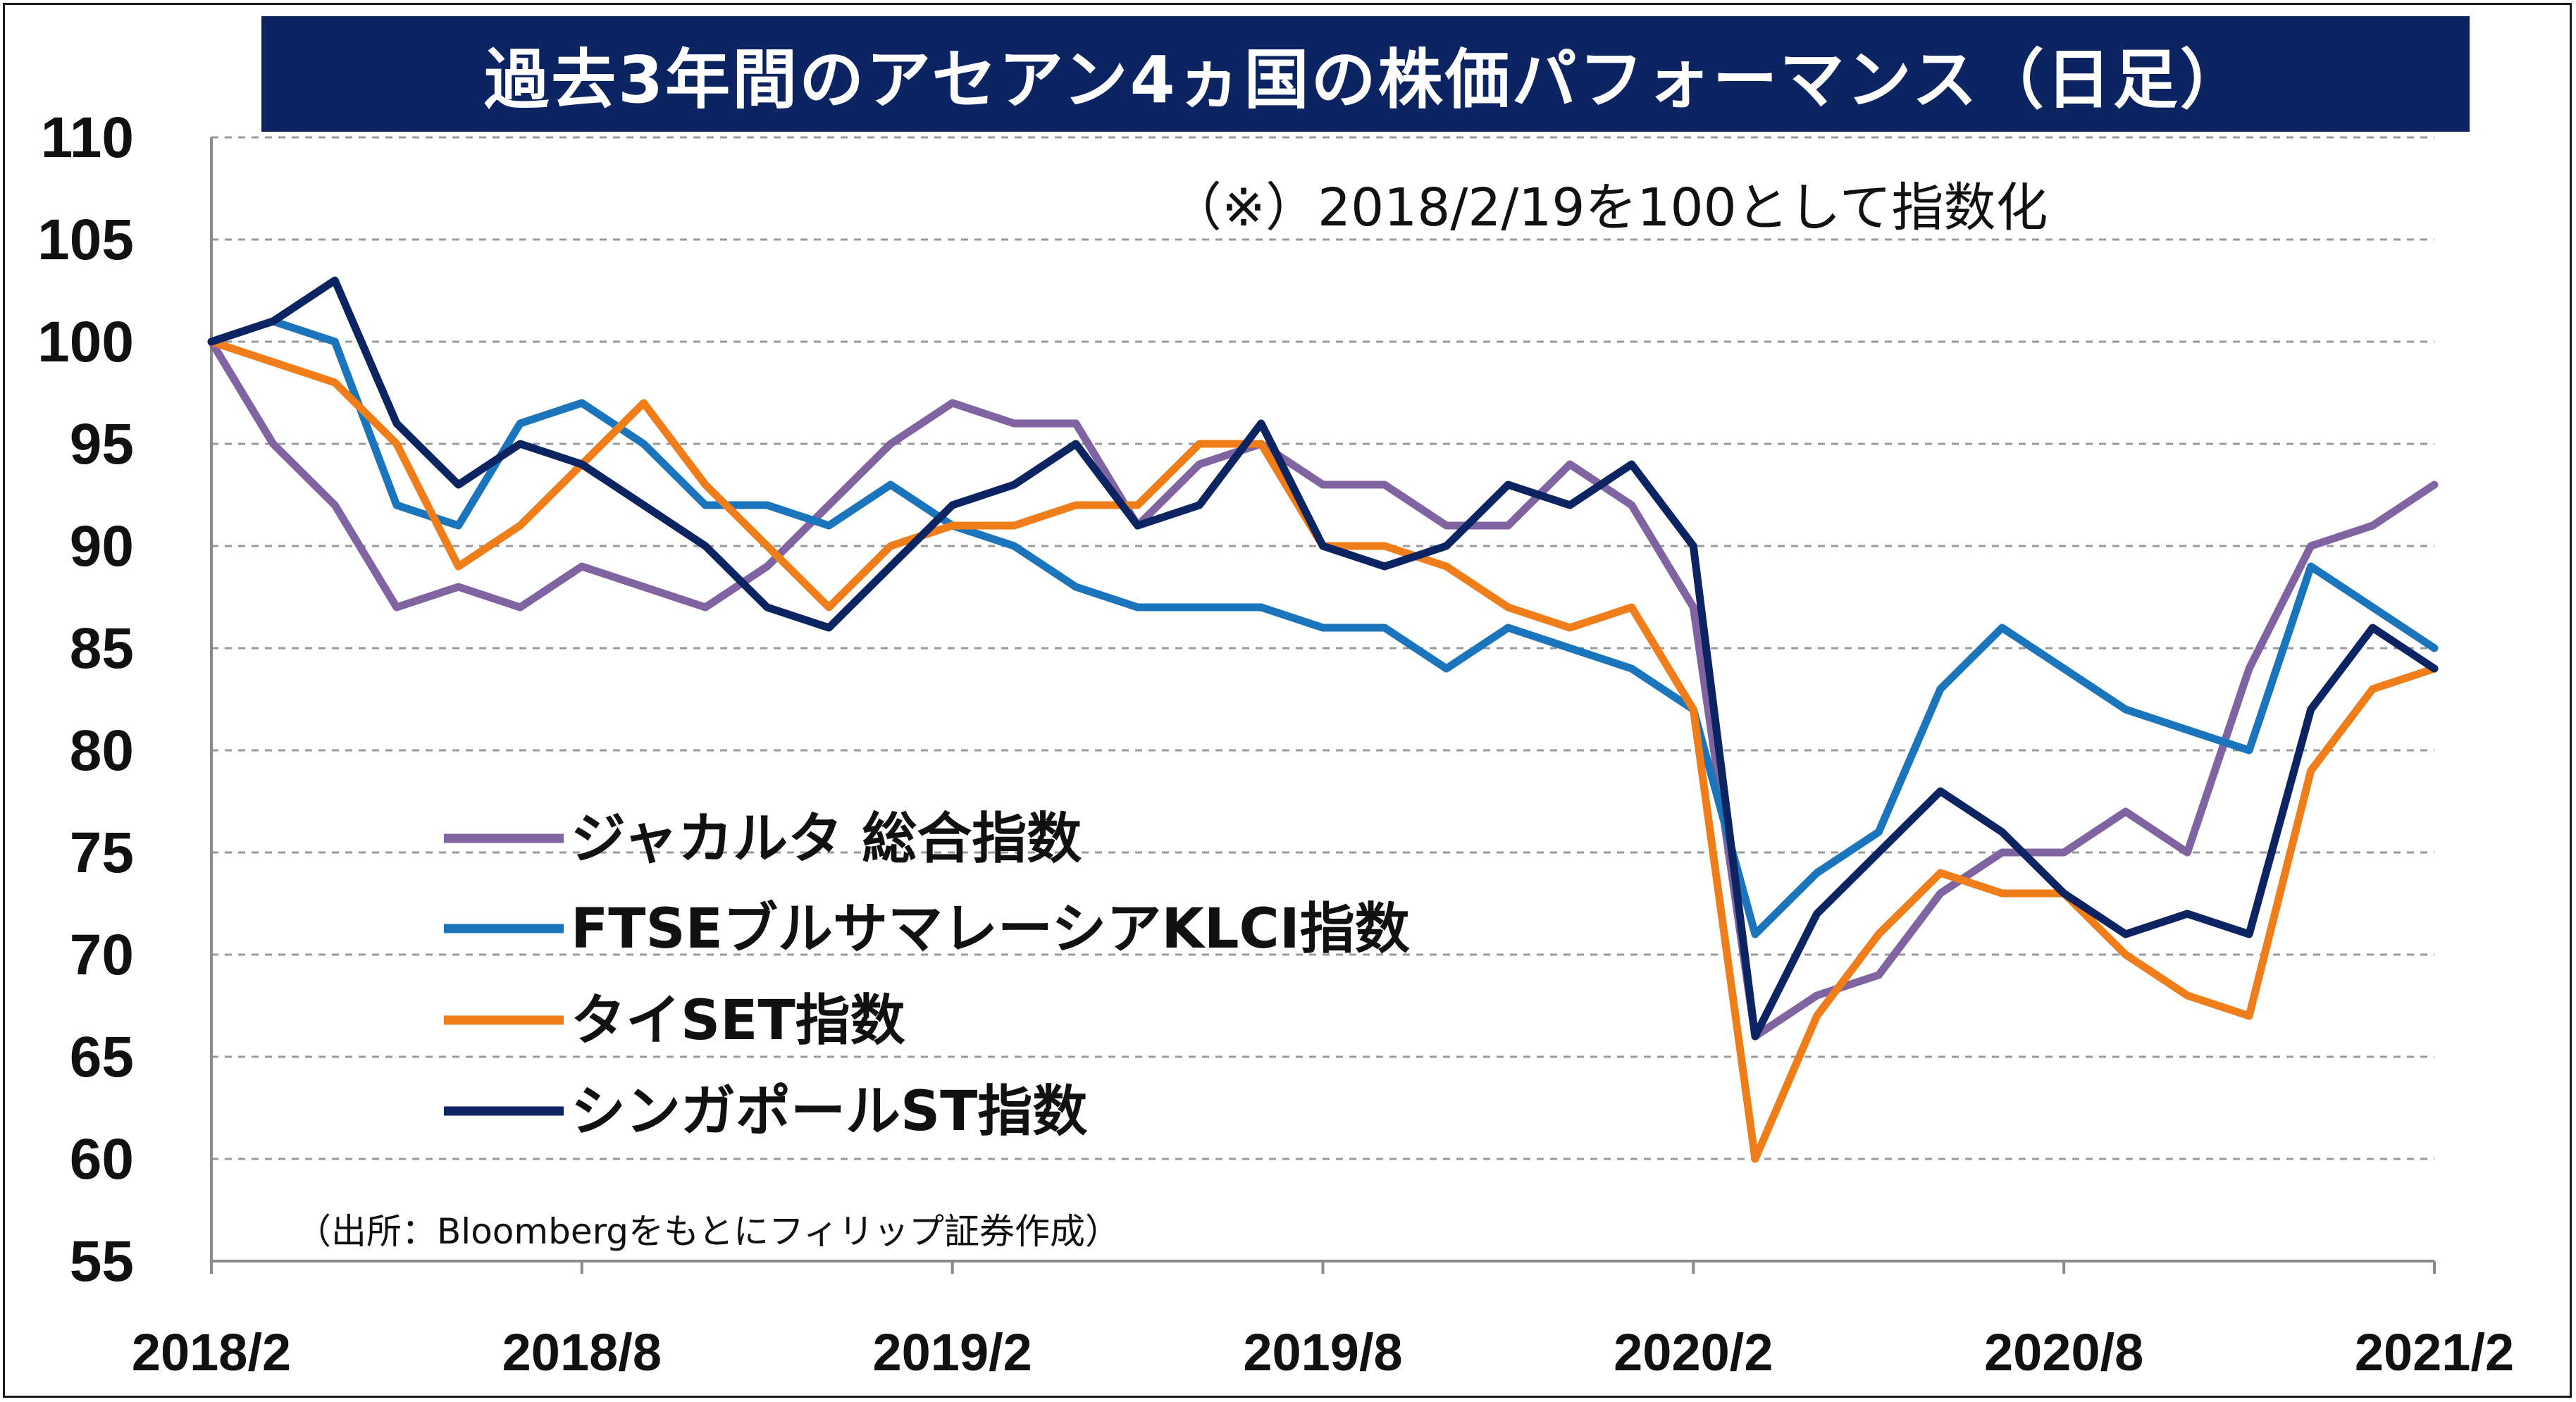 Image resolution: width=2576 pixels, height=1402 pixels. I want to click on source-note: （出所：Bloombergをもとにフィリップ証券作成）, so click(708, 1231).